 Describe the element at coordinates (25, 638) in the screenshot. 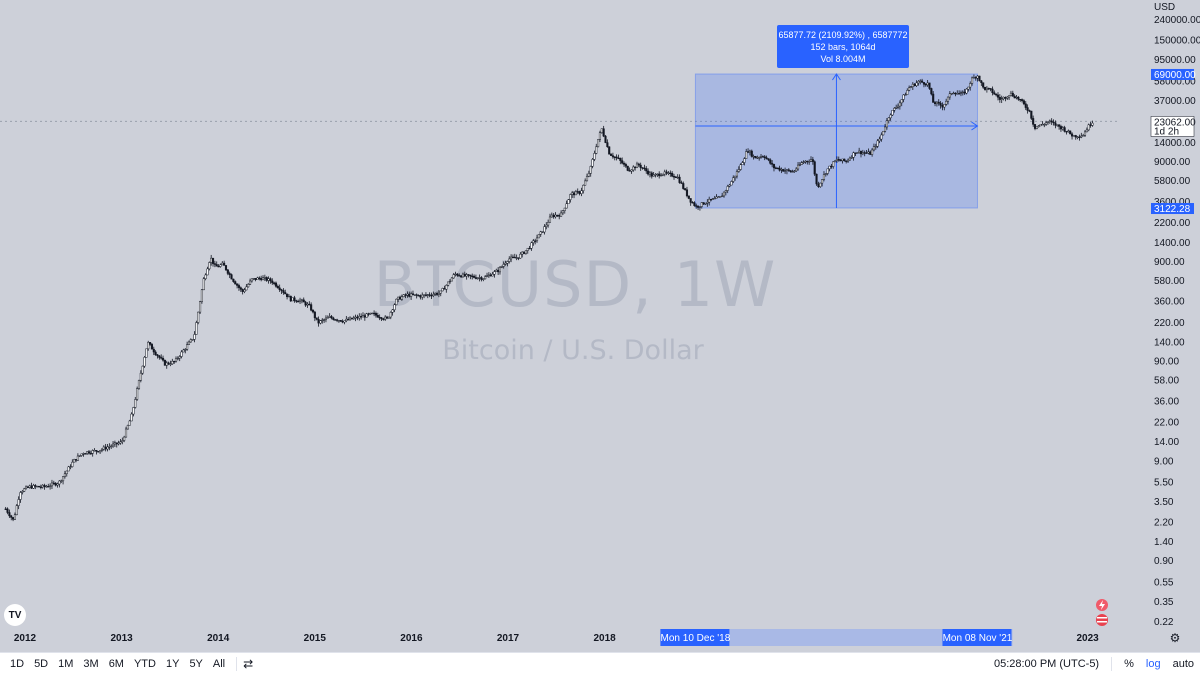

I see `time-tick-label: 2012` at that location.